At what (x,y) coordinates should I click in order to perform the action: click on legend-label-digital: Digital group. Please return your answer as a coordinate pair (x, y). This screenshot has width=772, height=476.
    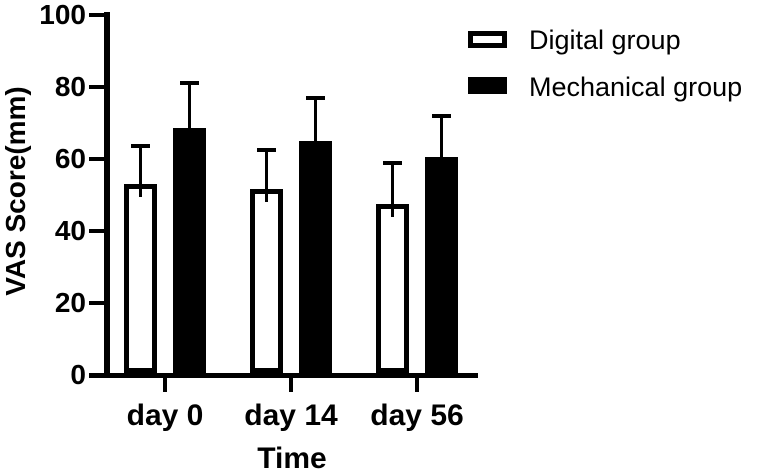
    Looking at the image, I should click on (605, 40).